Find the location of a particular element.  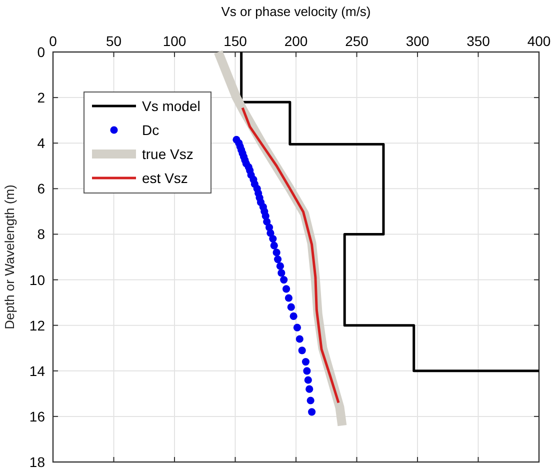

y-tick-label: 18 is located at coordinates (37, 462).